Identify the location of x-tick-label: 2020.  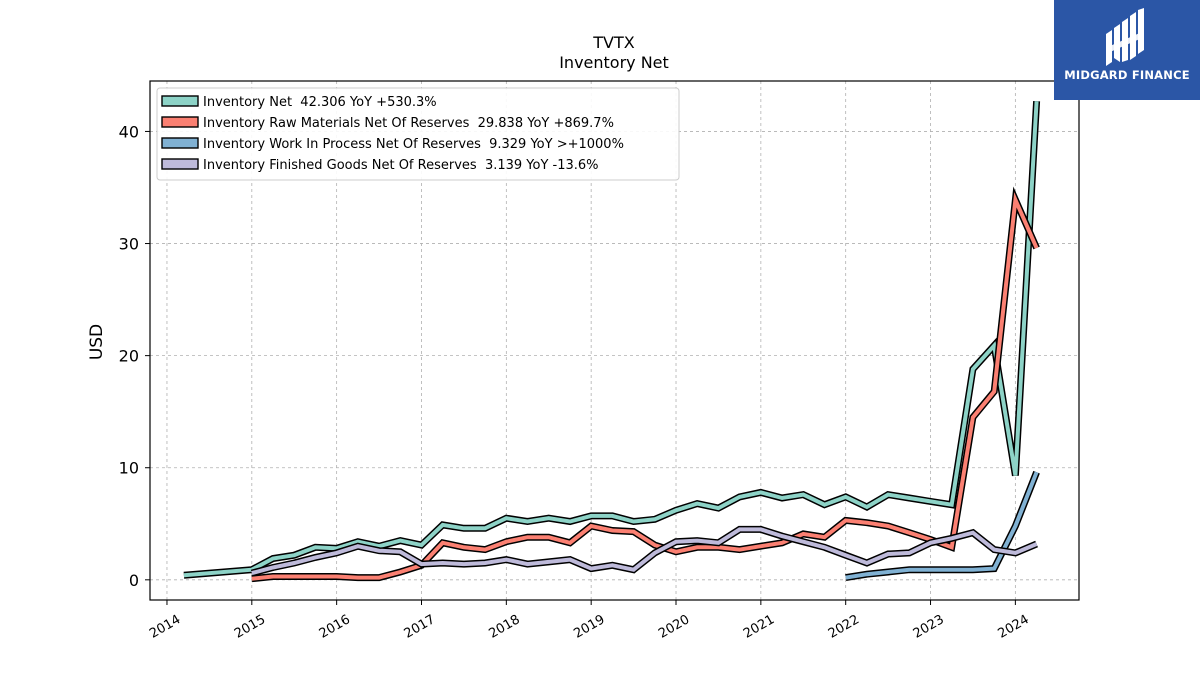
(674, 627).